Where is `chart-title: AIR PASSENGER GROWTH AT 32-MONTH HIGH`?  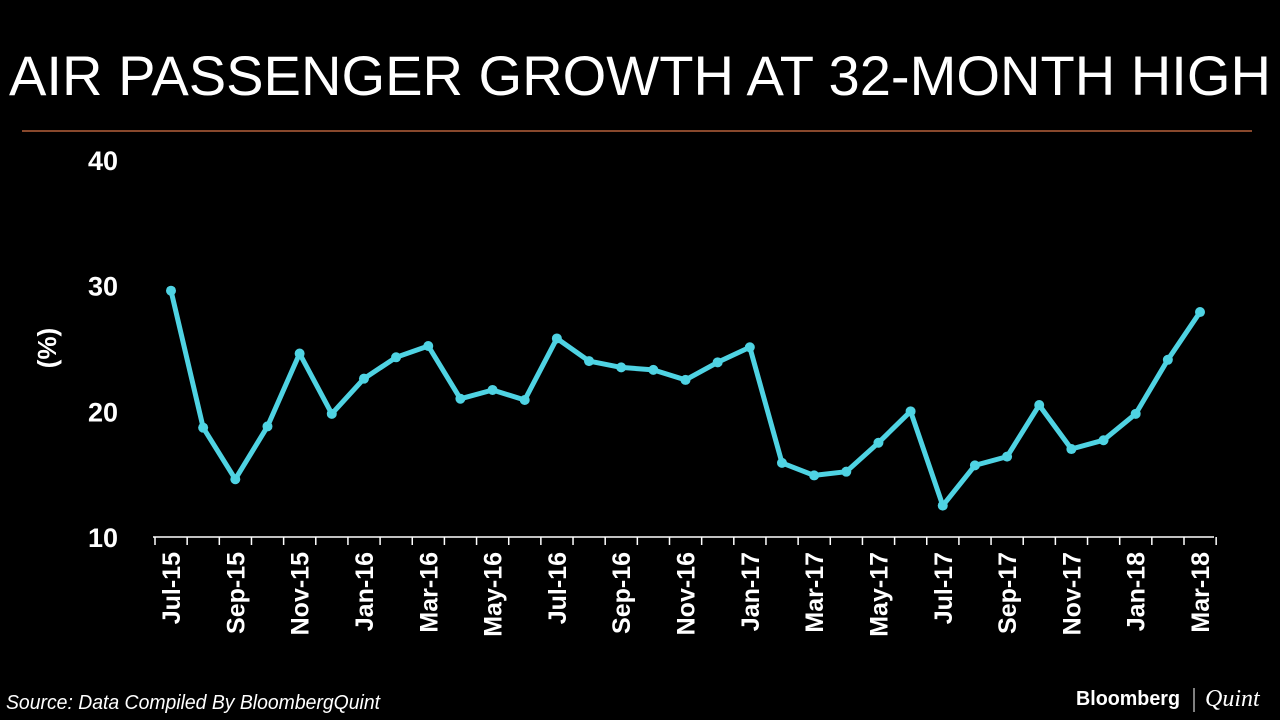
chart-title: AIR PASSENGER GROWTH AT 32-MONTH HIGH is located at coordinates (640, 75).